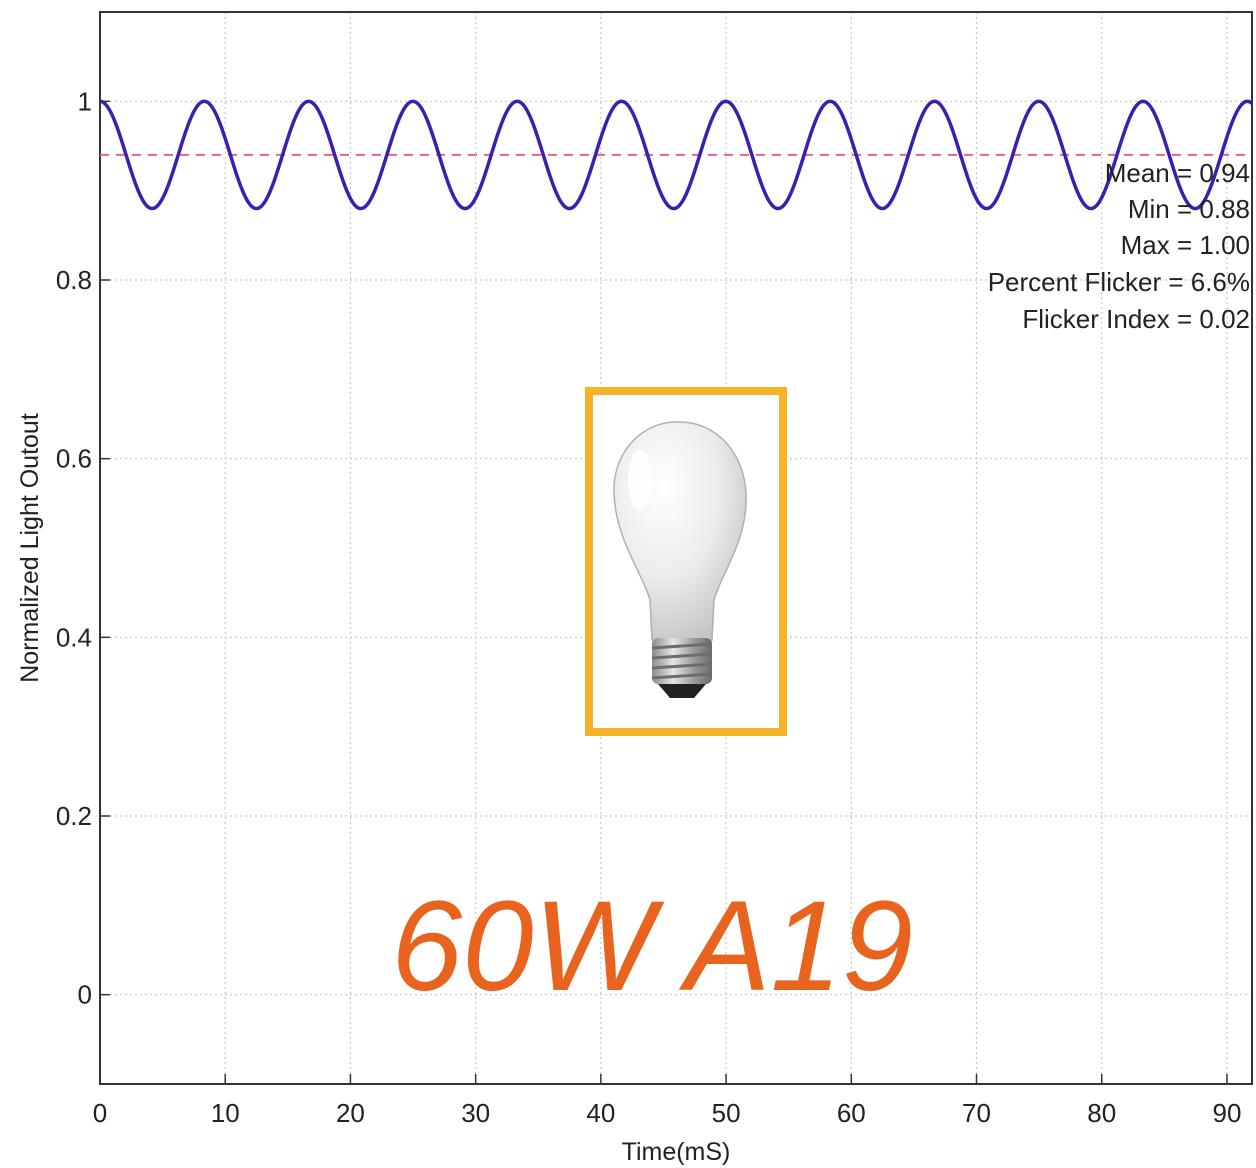 This screenshot has width=1256, height=1168. Describe the element at coordinates (1101, 1113) in the screenshot. I see `x-tick-label: 80` at that location.